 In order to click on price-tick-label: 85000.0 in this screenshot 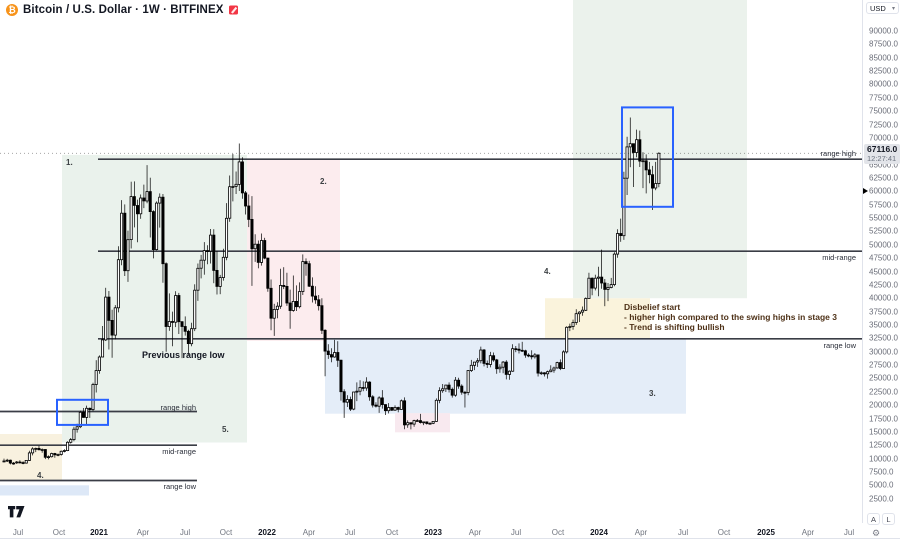, I will do `click(883, 58)`.